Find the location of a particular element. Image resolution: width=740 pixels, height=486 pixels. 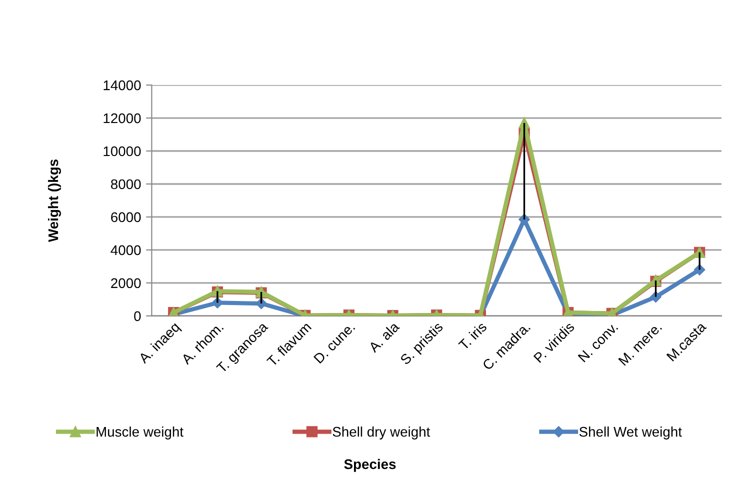

legend-label: Muscle weight is located at coordinates (140, 433).